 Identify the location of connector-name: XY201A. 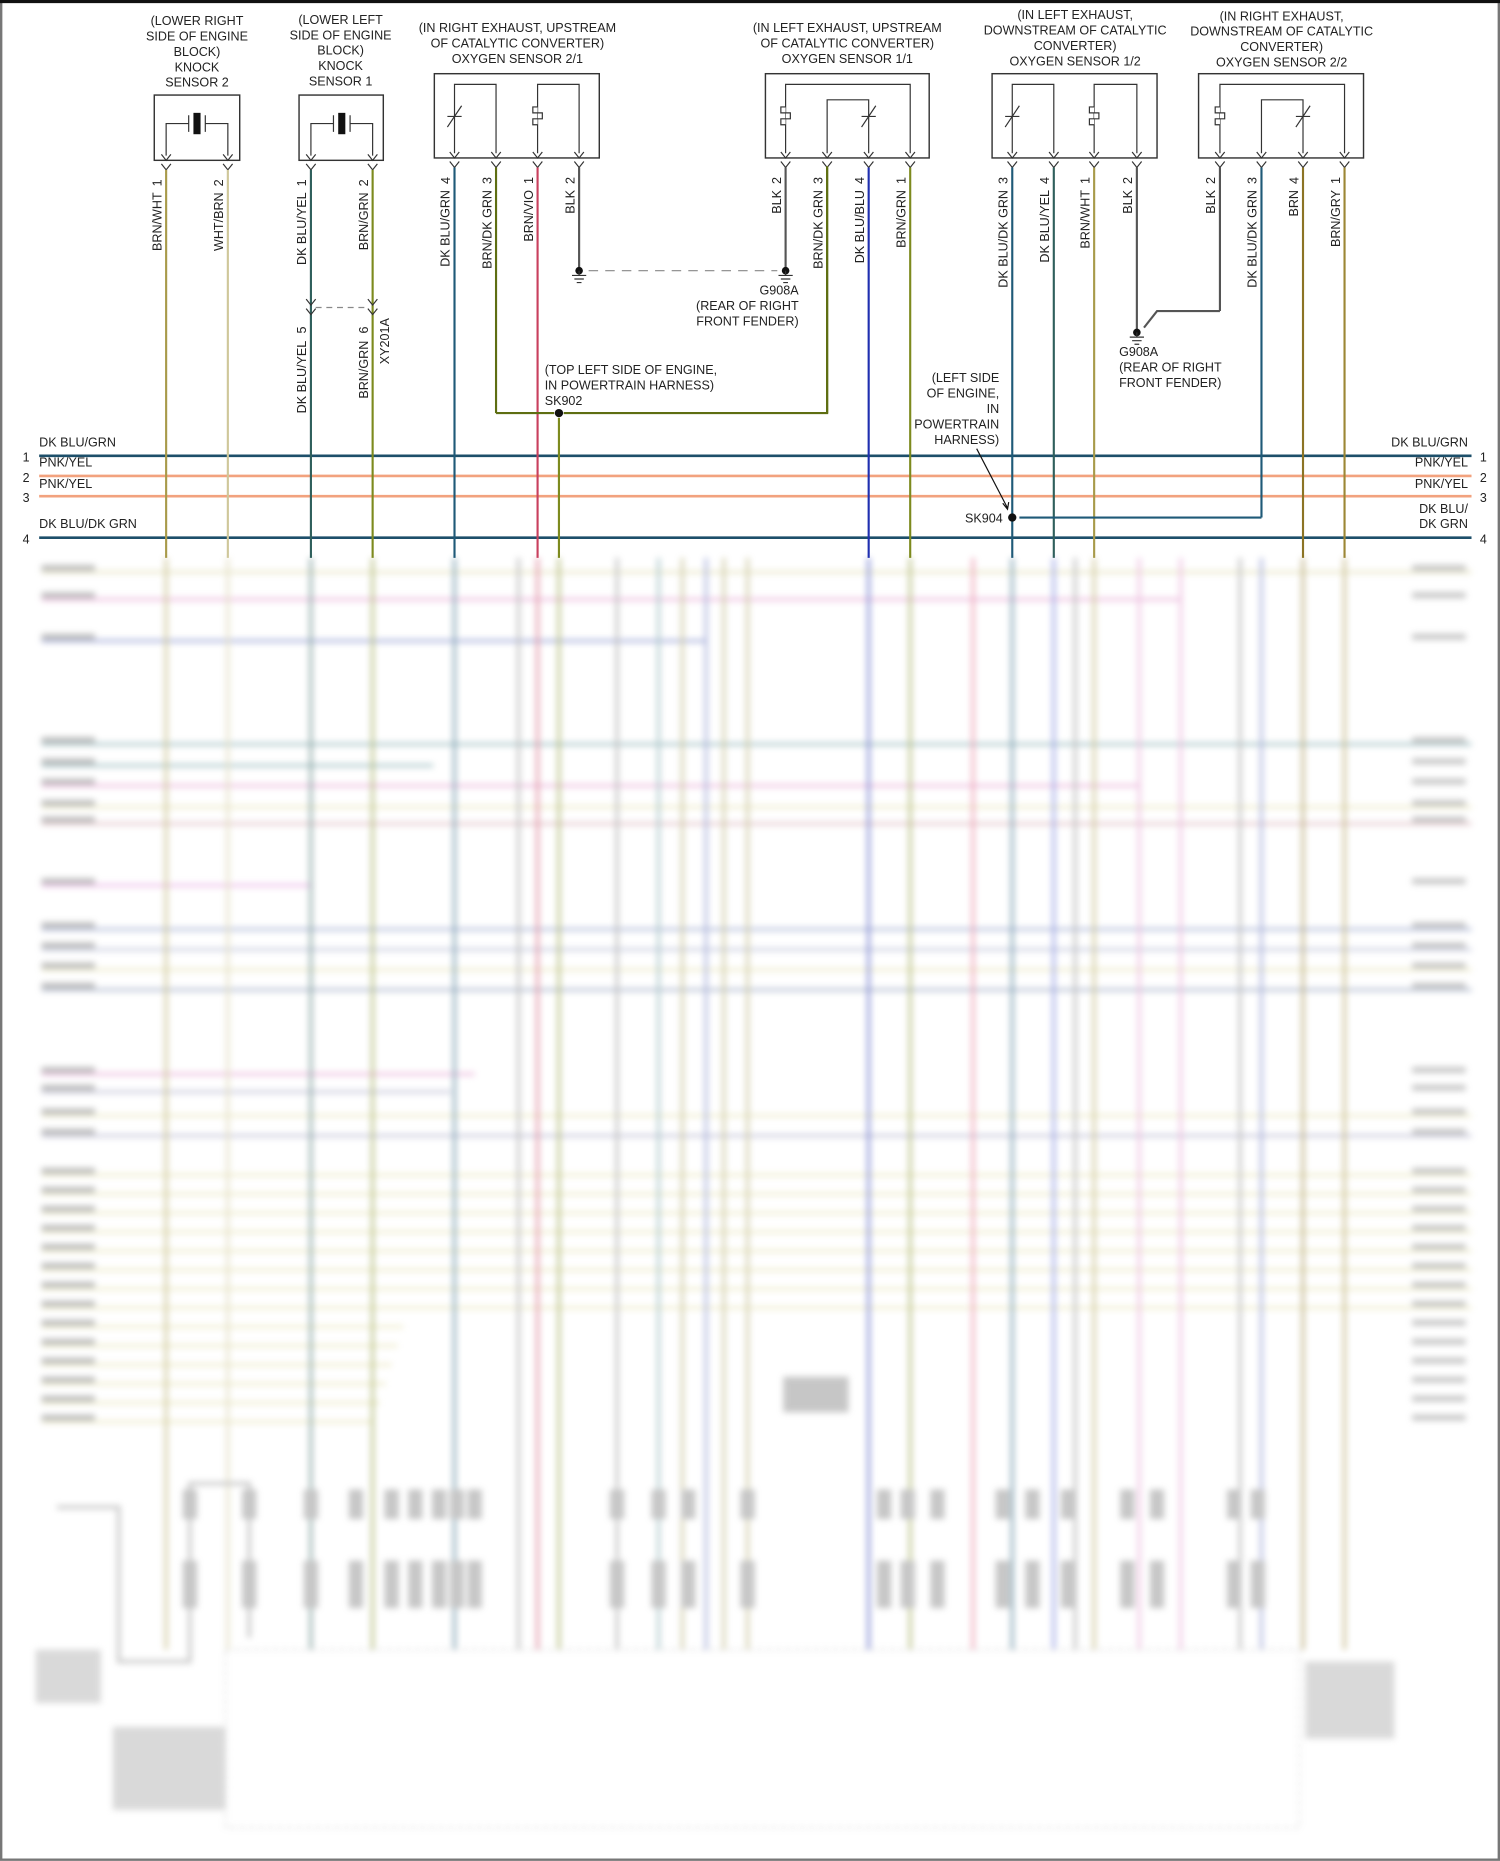
(385, 341).